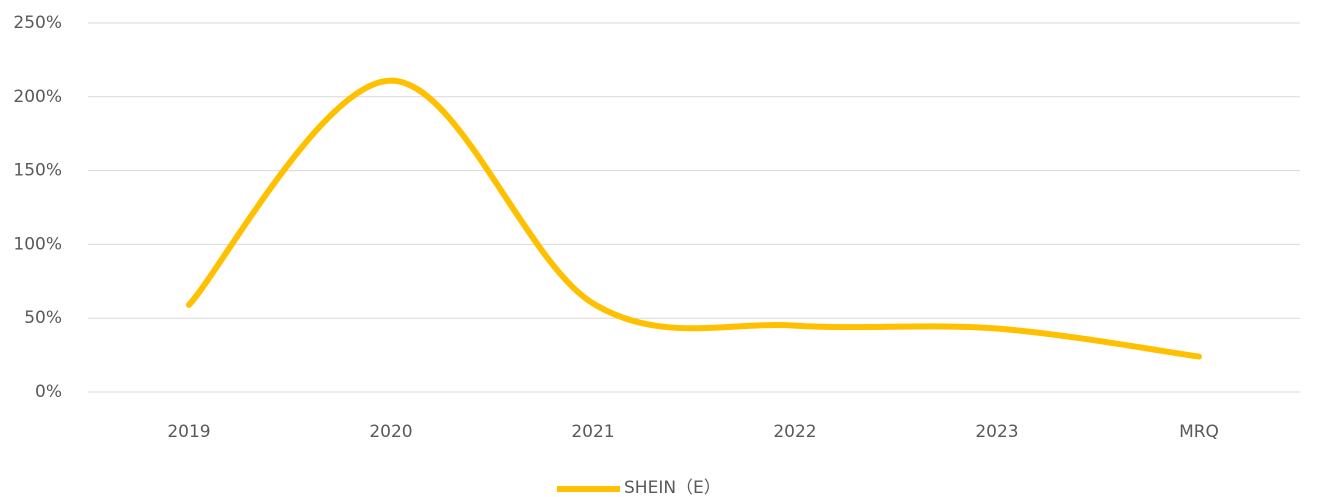 Image resolution: width=1320 pixels, height=497 pixels. Describe the element at coordinates (592, 432) in the screenshot. I see `x-tick-label: 2021` at that location.